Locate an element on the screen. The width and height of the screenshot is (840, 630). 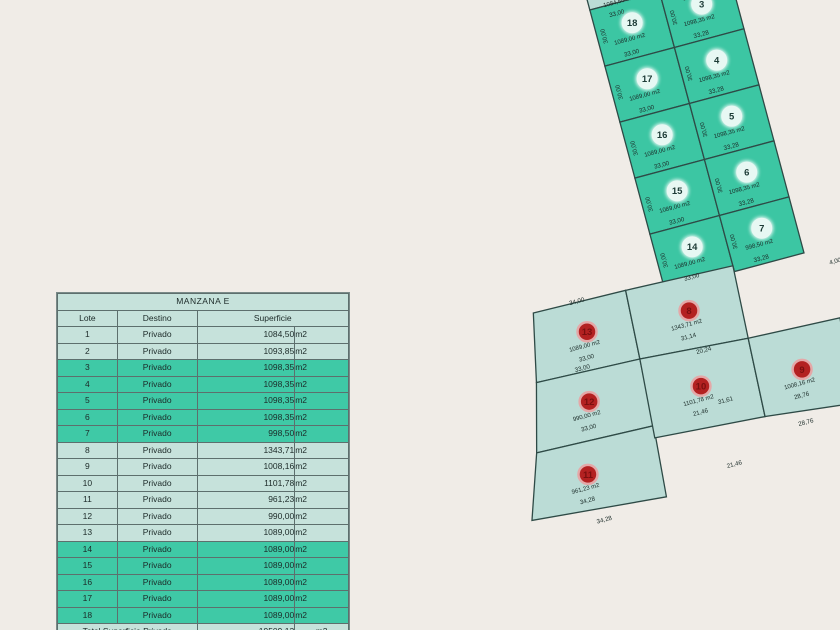
parcel-id-text: 8 is located at coordinates (688, 311).